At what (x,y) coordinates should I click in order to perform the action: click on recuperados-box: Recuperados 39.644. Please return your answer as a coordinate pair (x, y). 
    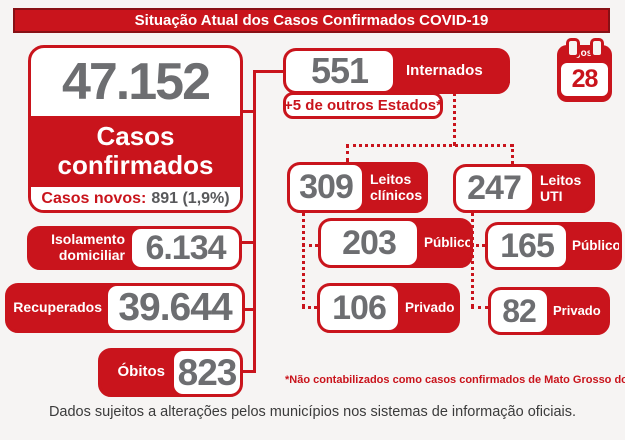
    Looking at the image, I should click on (125, 308).